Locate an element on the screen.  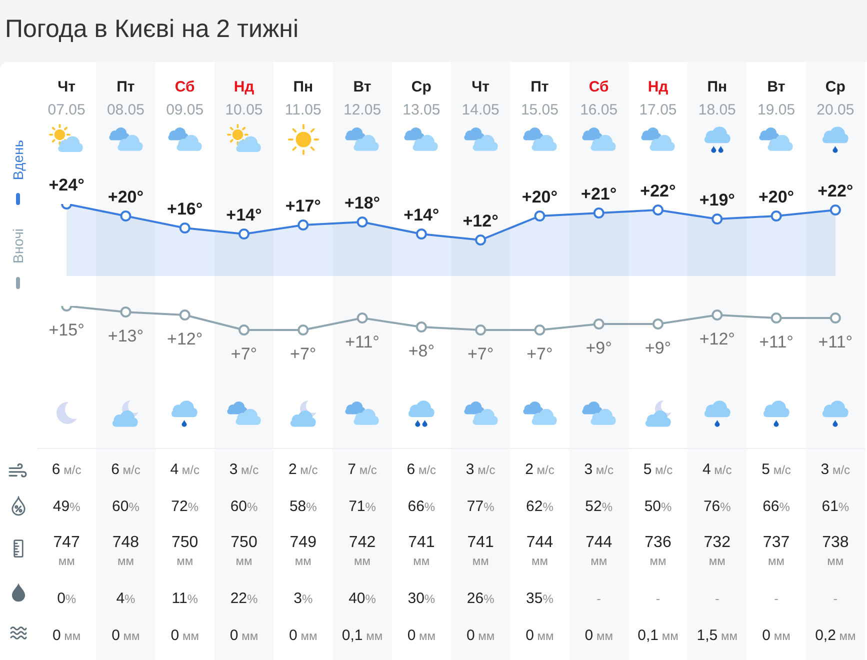
text: Вночі is located at coordinates (18, 246).